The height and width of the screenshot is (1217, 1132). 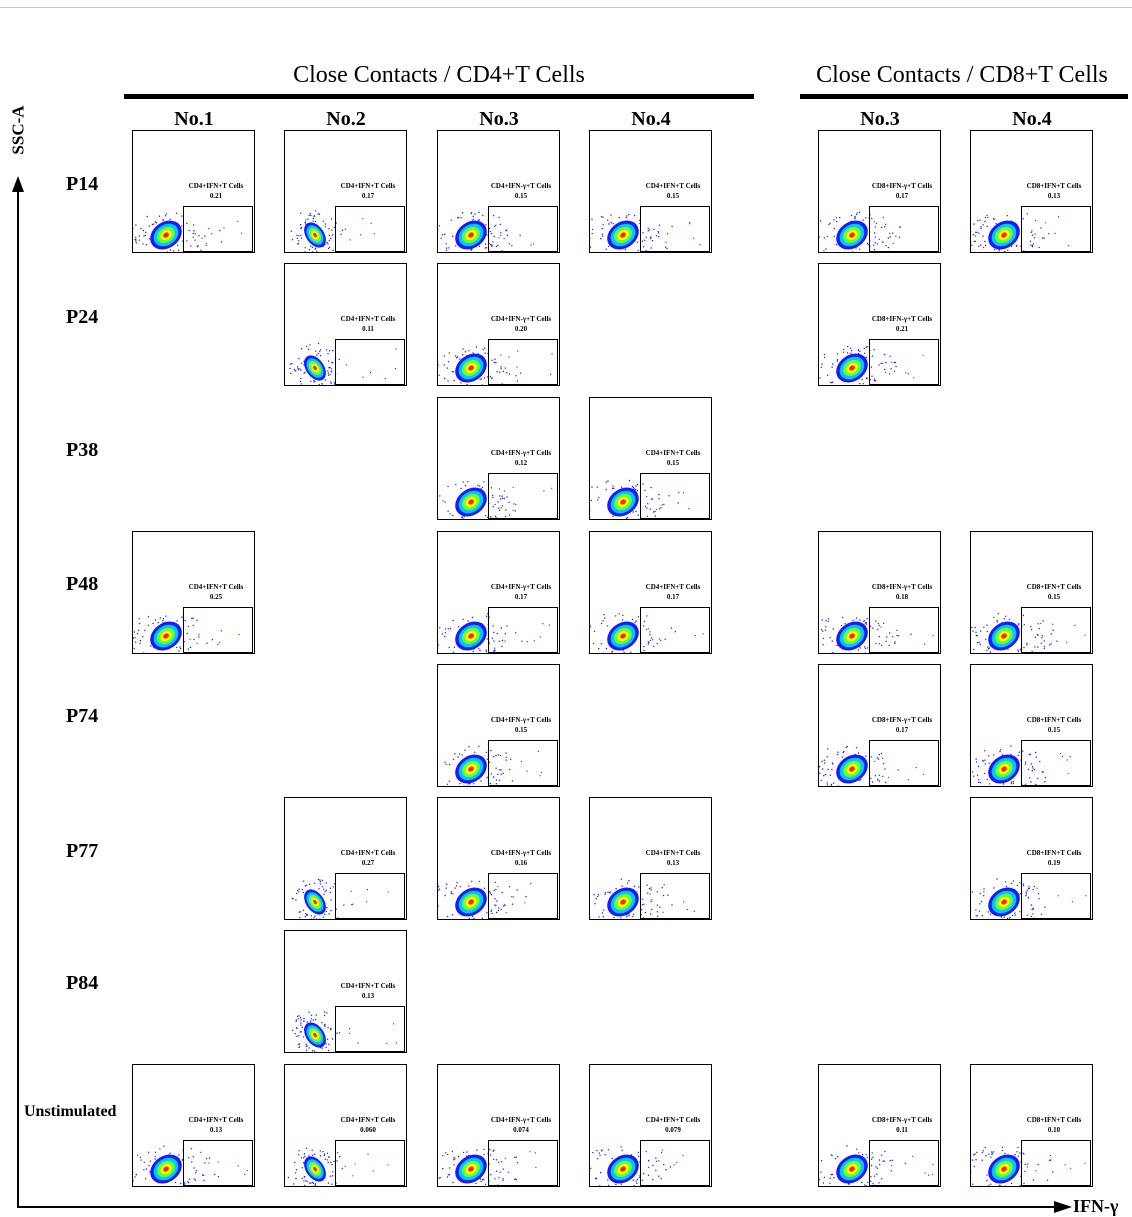 What do you see at coordinates (1056, 896) in the screenshot?
I see `gate-box` at bounding box center [1056, 896].